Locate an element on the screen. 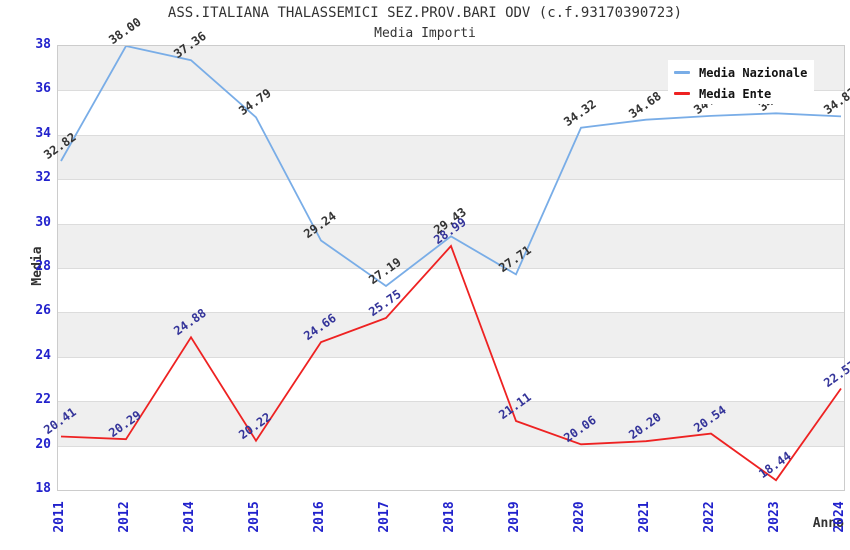  x-tick-label: 2012 is located at coordinates (124, 517).